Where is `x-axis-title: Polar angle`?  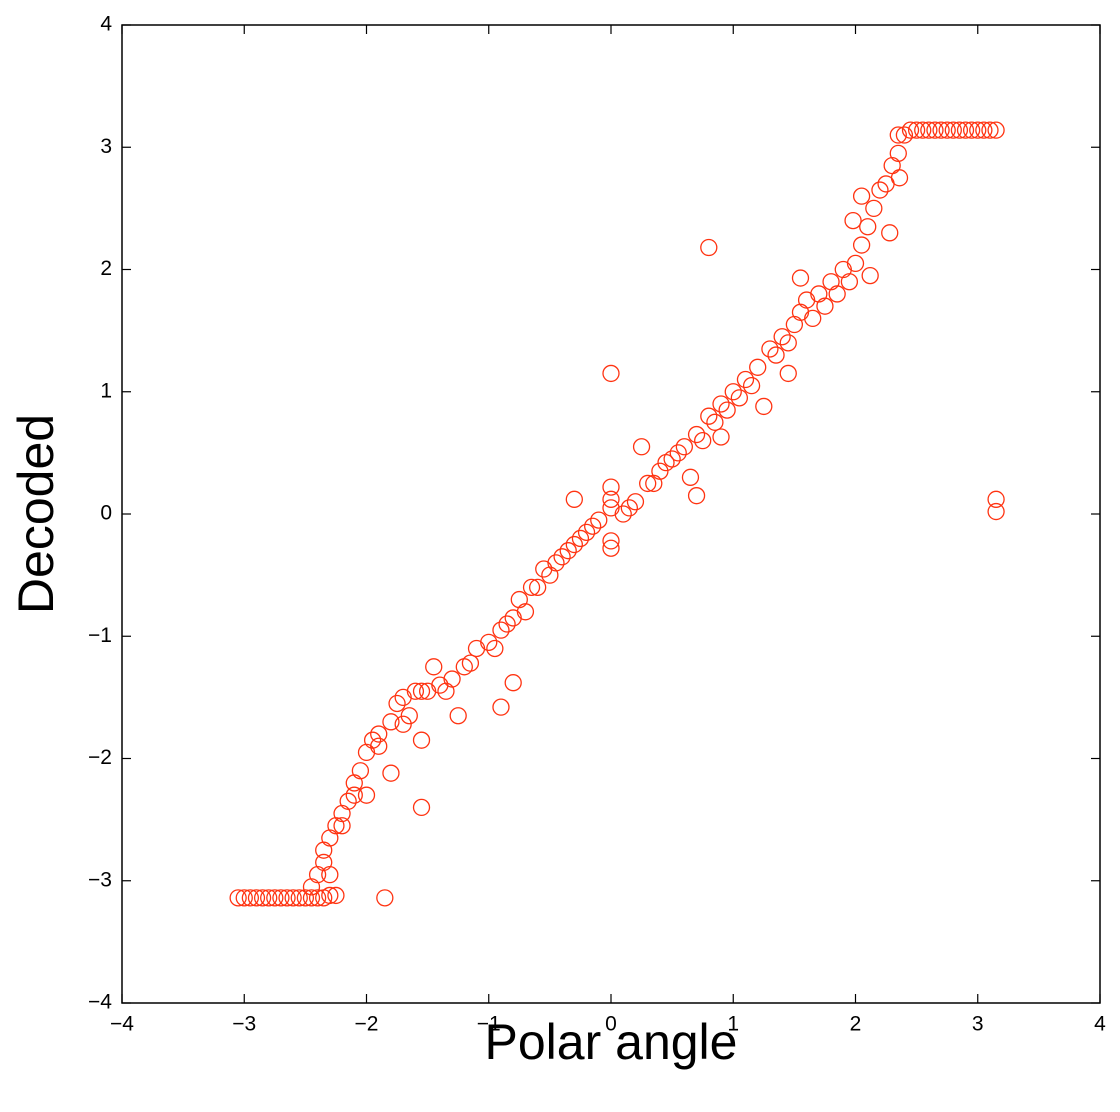 x-axis-title: Polar angle is located at coordinates (611, 1042).